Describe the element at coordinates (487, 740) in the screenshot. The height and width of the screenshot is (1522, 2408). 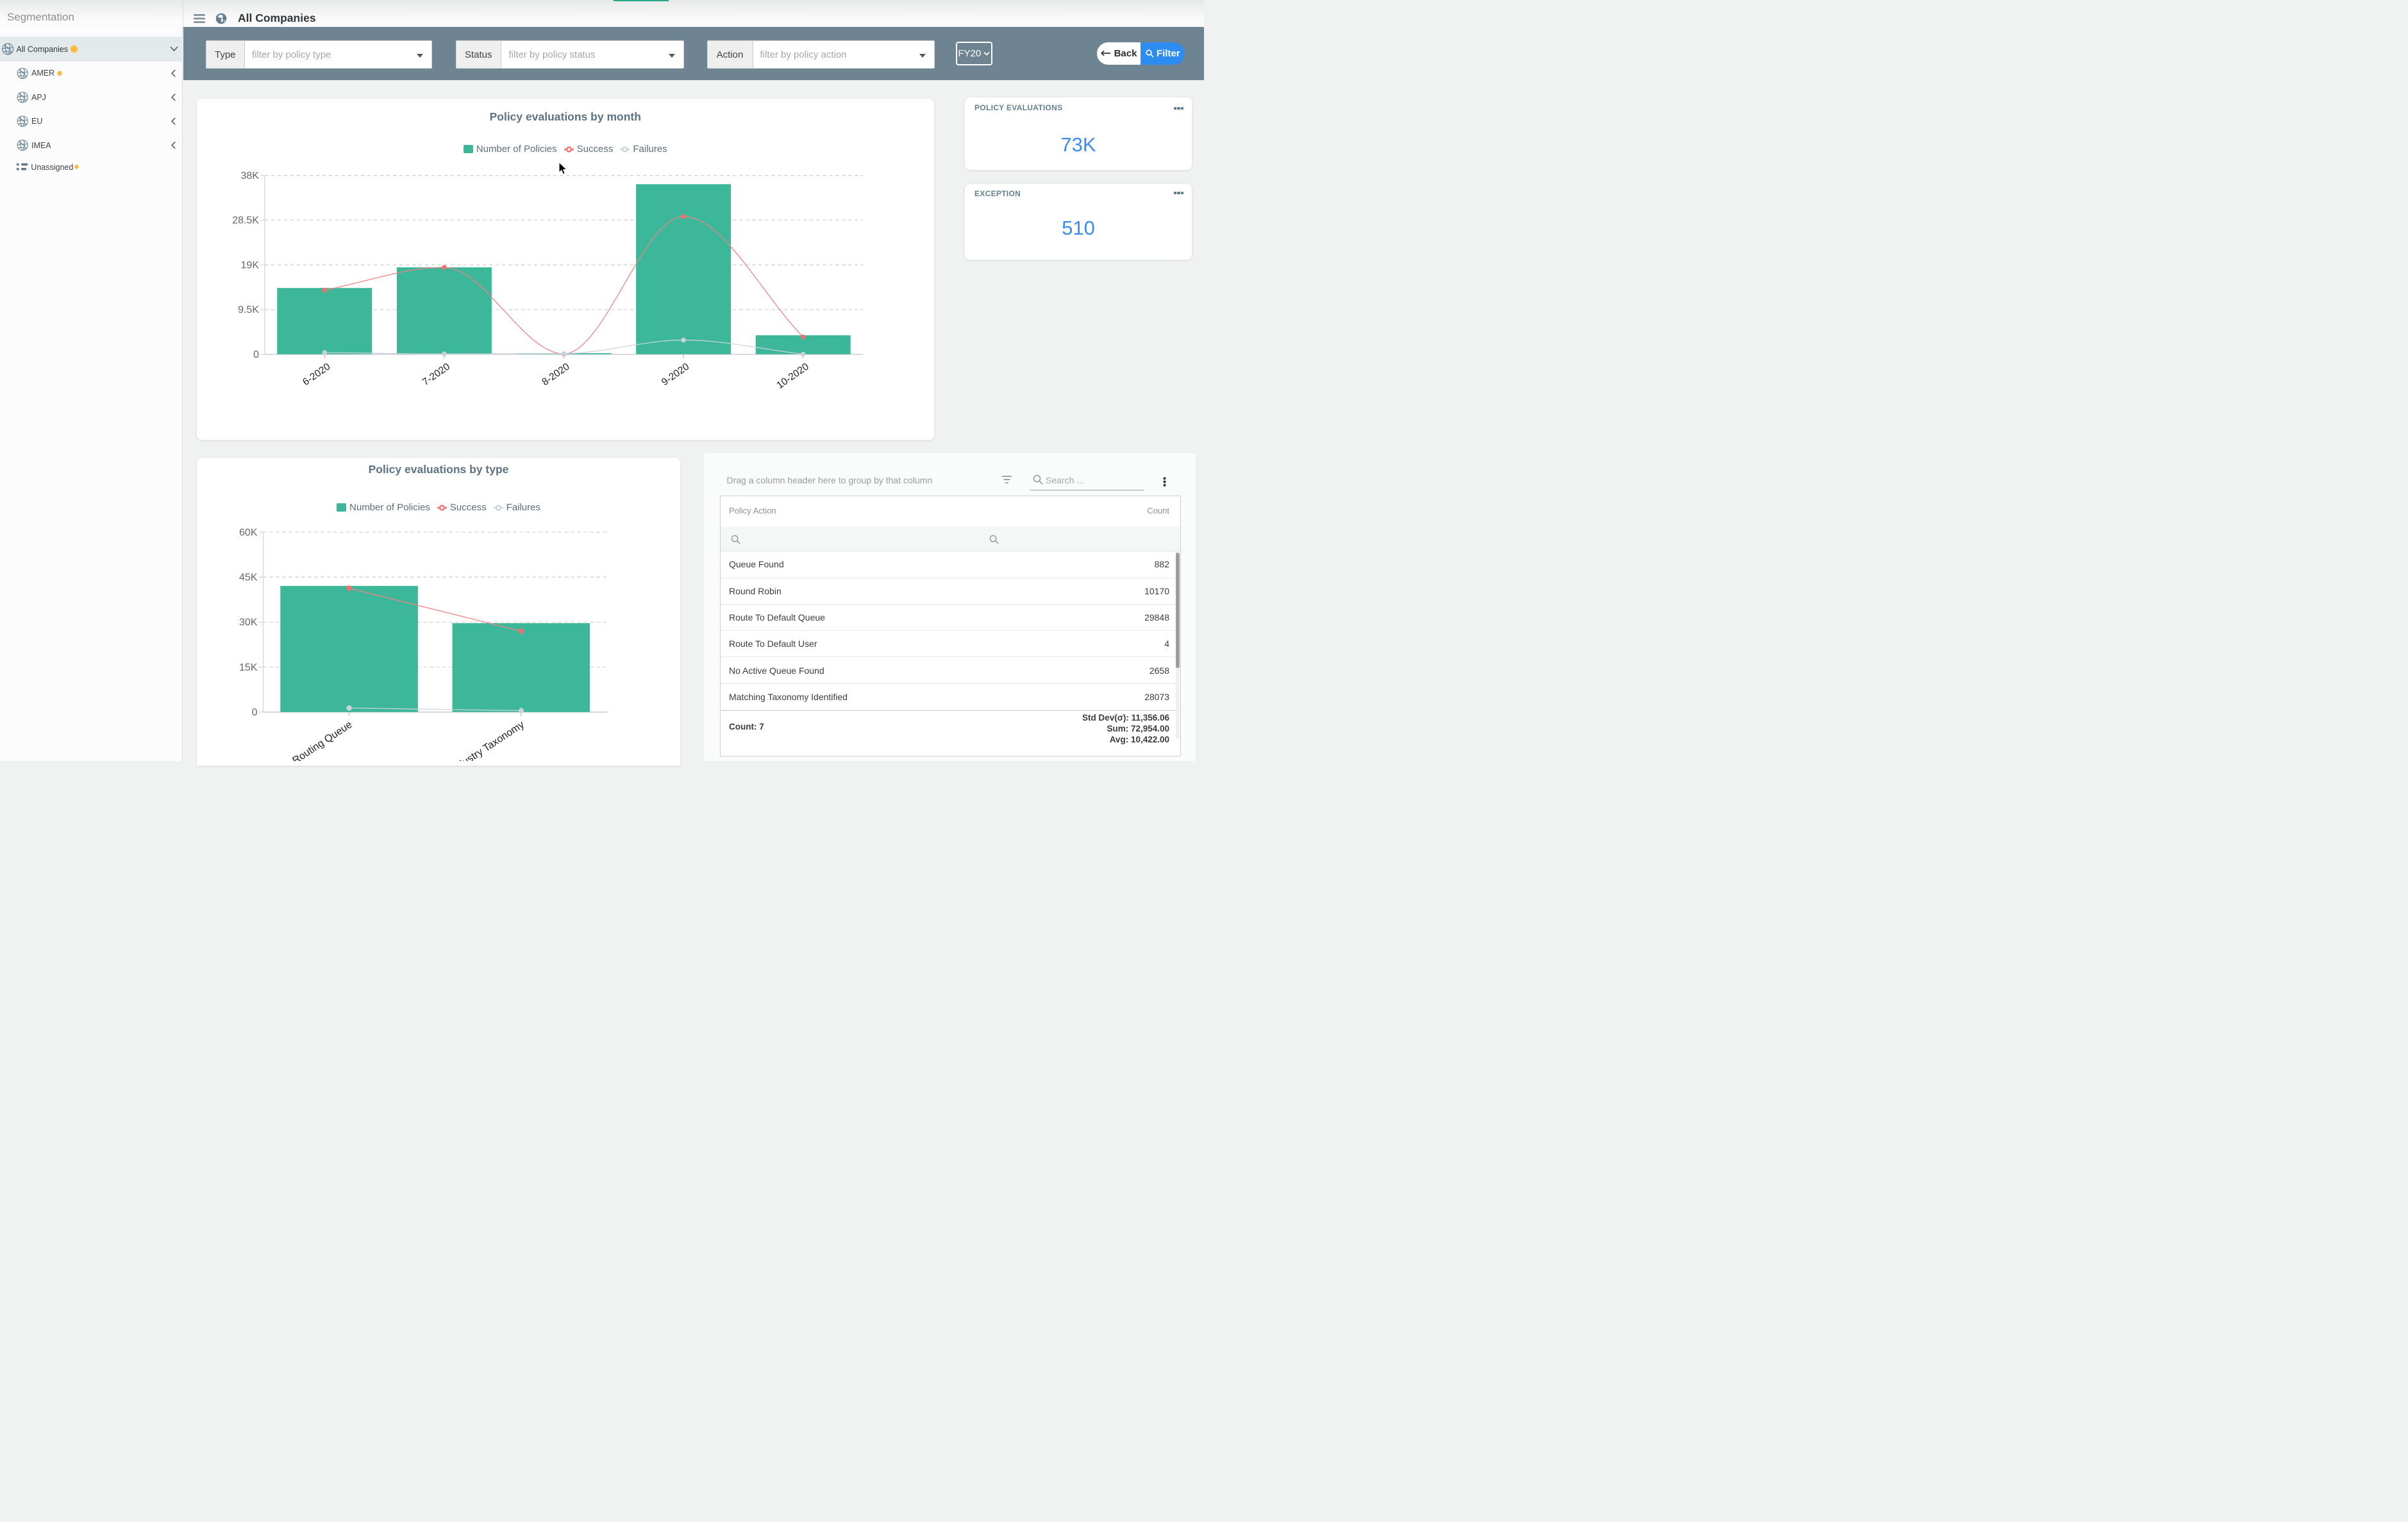
I see `svg-text: Industry Taxonomy` at that location.